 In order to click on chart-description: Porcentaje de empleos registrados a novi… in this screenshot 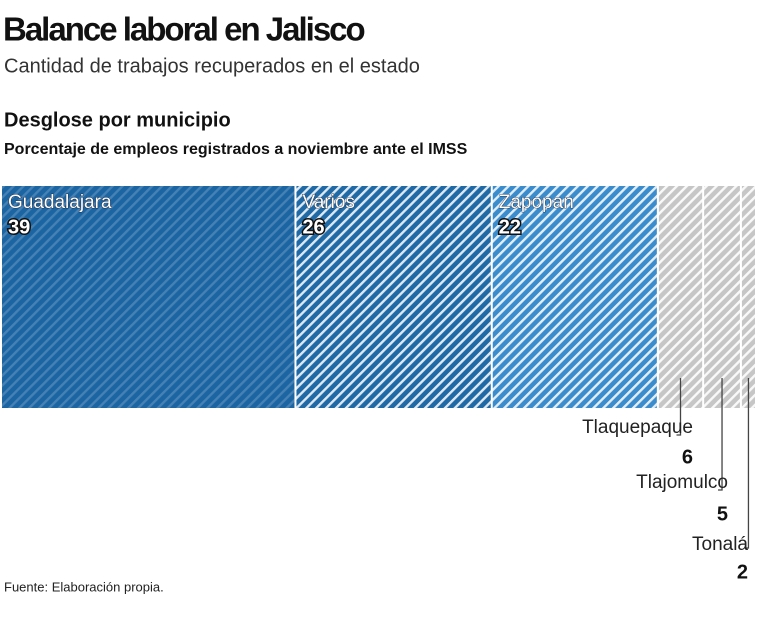, I will do `click(236, 149)`.